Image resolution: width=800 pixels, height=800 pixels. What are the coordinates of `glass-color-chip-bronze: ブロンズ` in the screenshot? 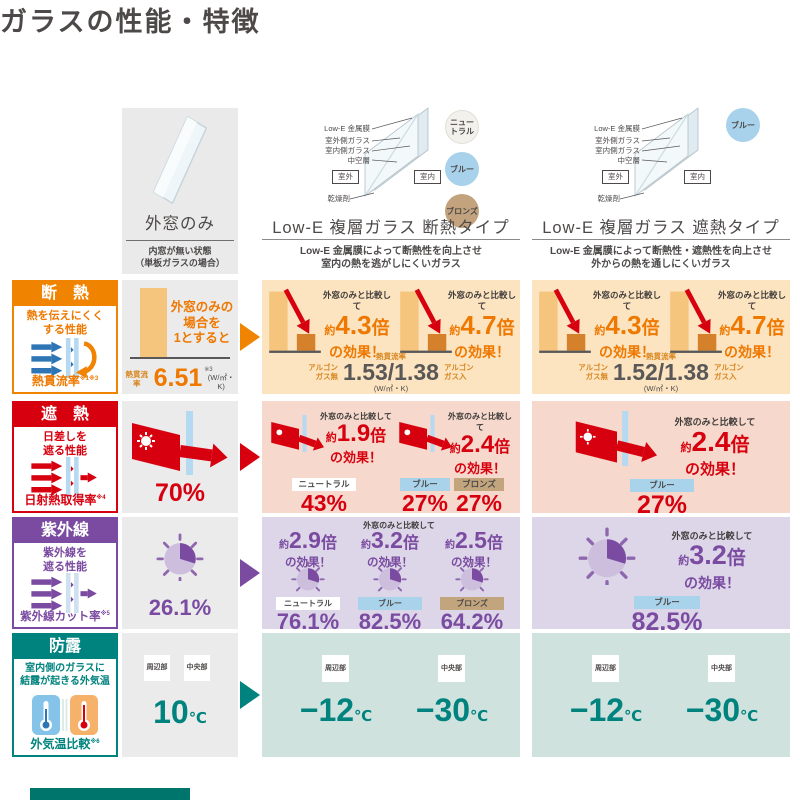 It's located at (479, 484).